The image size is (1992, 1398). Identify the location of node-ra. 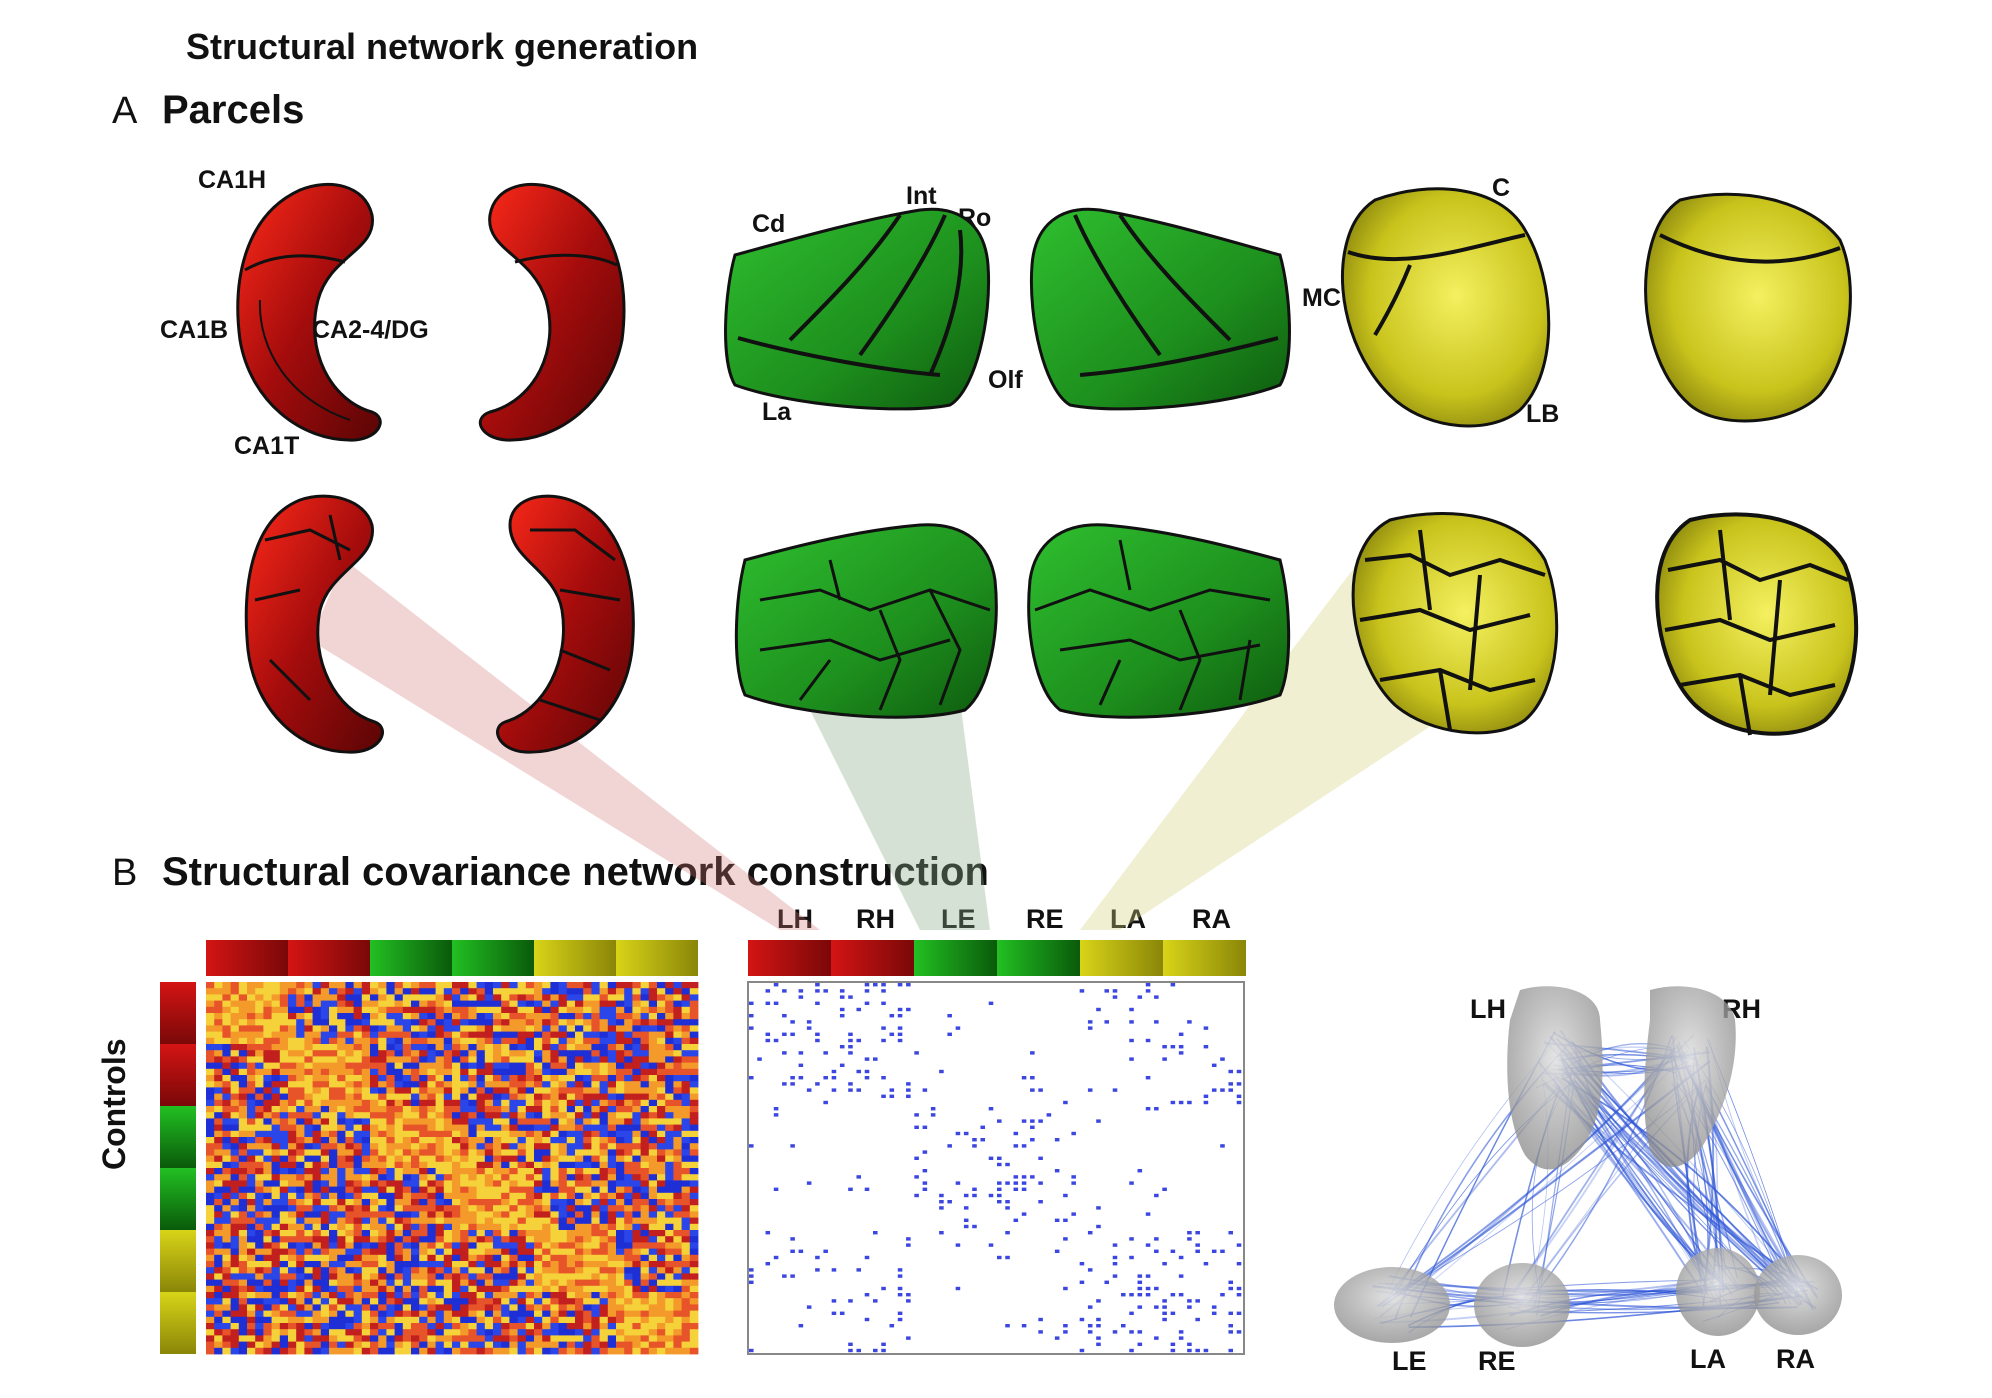
(1798, 1295).